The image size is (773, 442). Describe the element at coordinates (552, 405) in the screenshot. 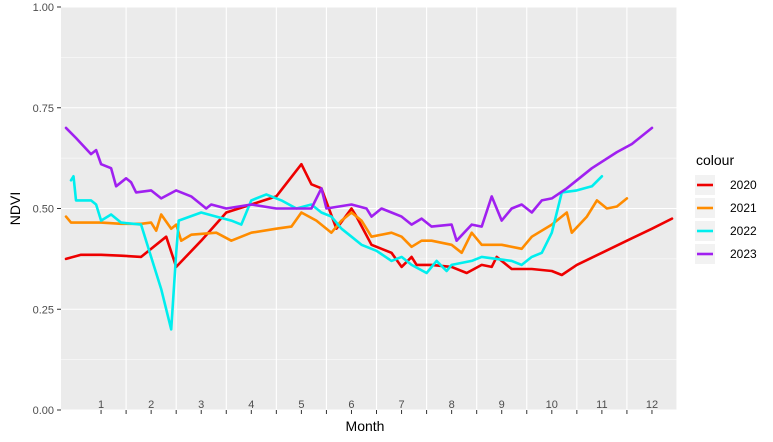

I see `month-label: 10` at that location.